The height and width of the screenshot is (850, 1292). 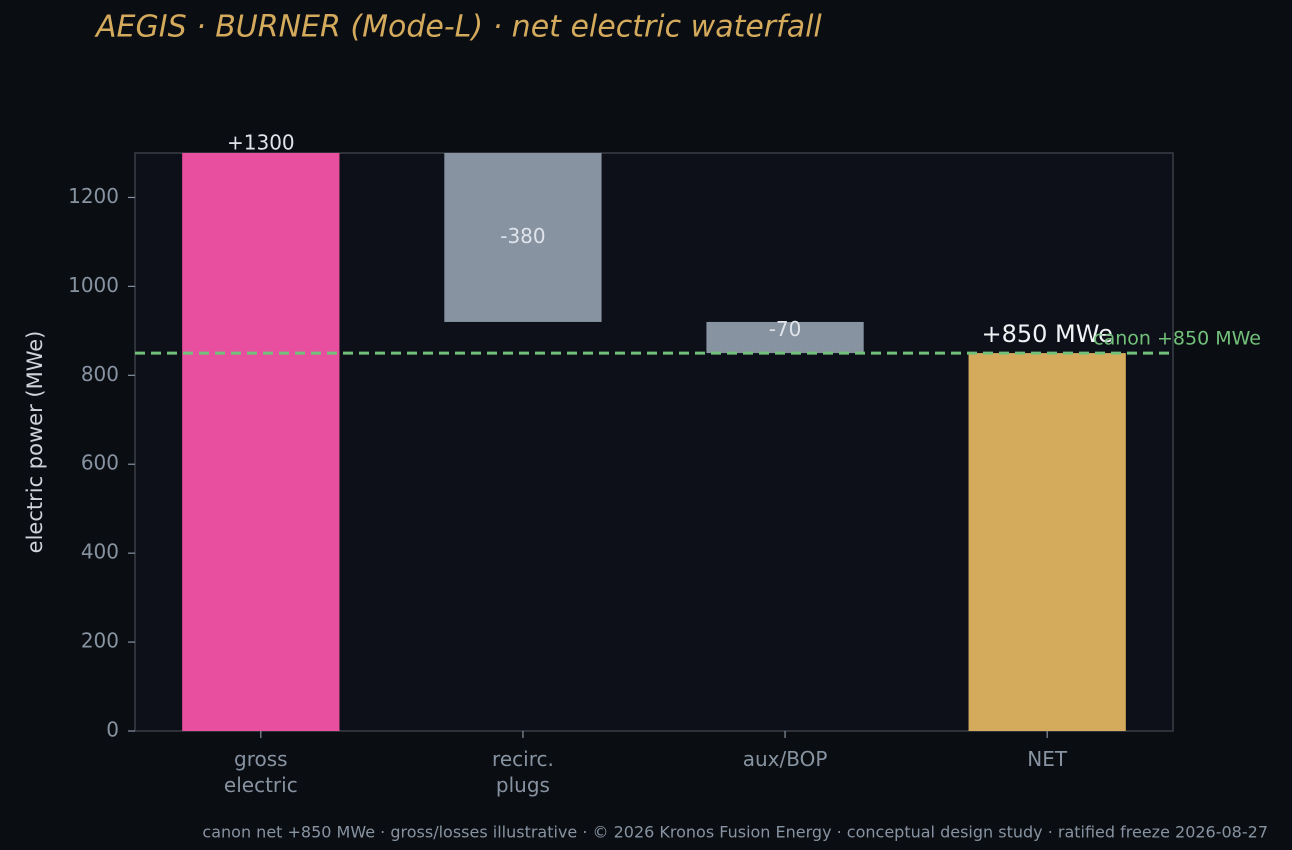 What do you see at coordinates (100, 552) in the screenshot?
I see `y-tick-label: 400` at bounding box center [100, 552].